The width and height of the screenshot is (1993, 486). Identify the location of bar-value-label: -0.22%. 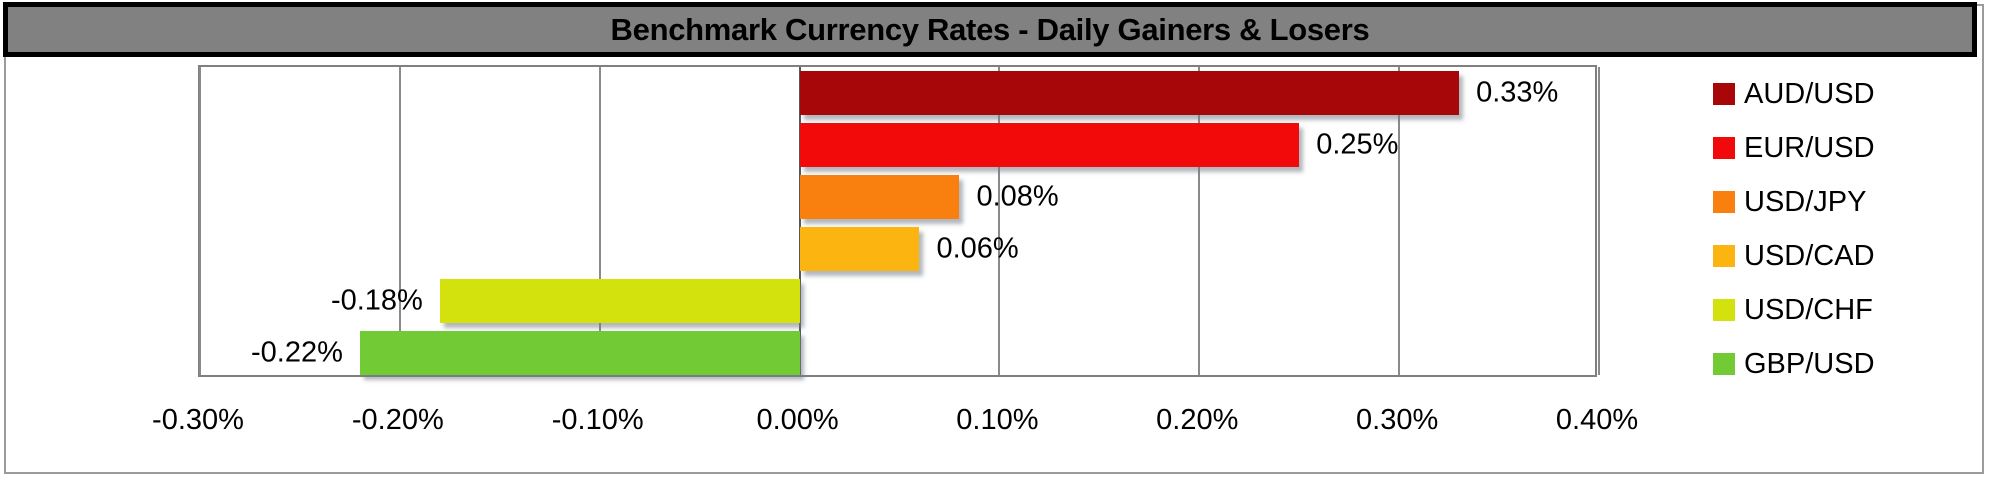
(296, 352).